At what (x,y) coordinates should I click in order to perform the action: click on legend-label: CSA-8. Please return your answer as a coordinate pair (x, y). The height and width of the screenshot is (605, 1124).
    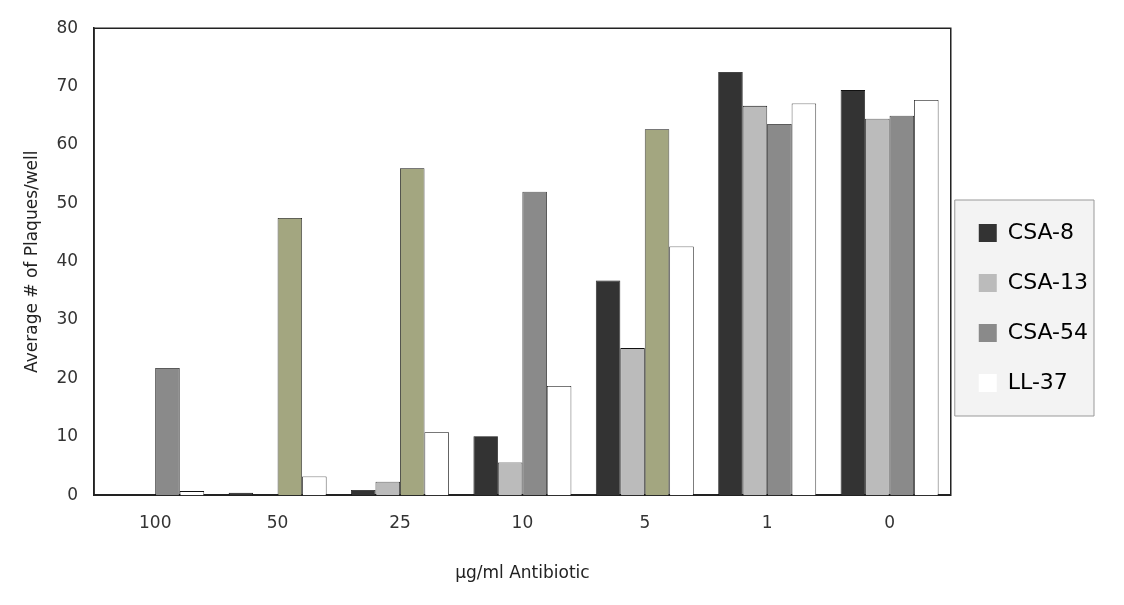
    Looking at the image, I should click on (1041, 231).